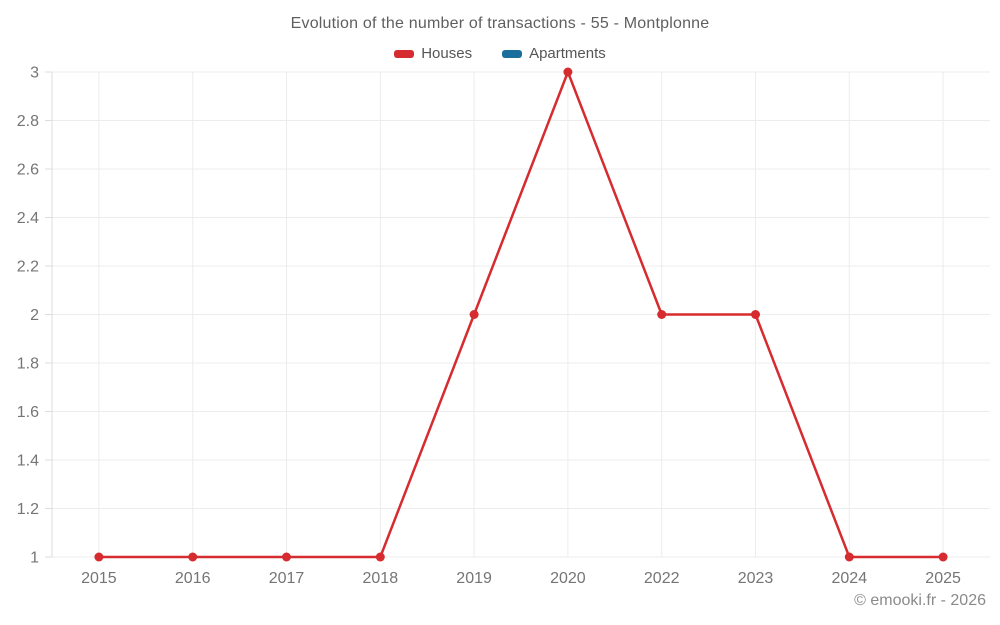 The width and height of the screenshot is (1000, 625). I want to click on legend-label-apartments: Apartments, so click(567, 53).